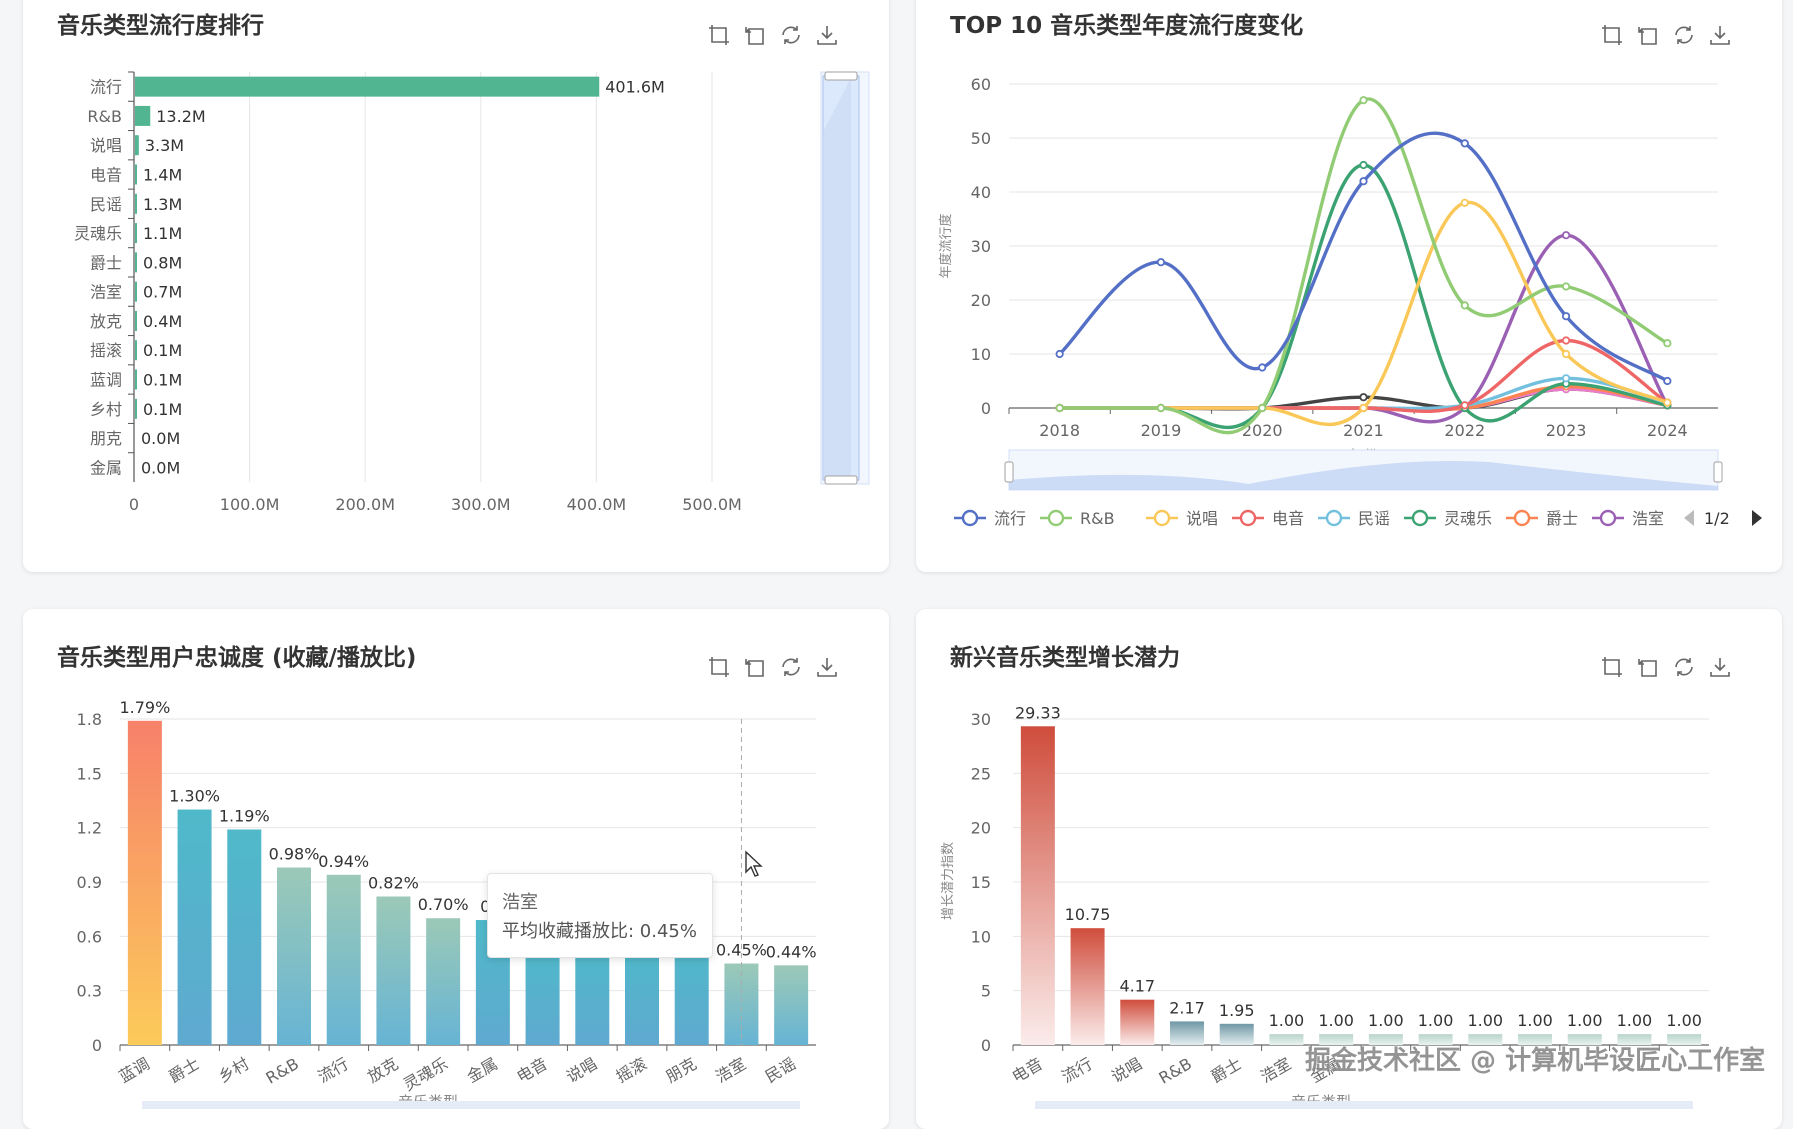 Image resolution: width=1793 pixels, height=1129 pixels. I want to click on bar-value-label: 1.79%, so click(144, 707).